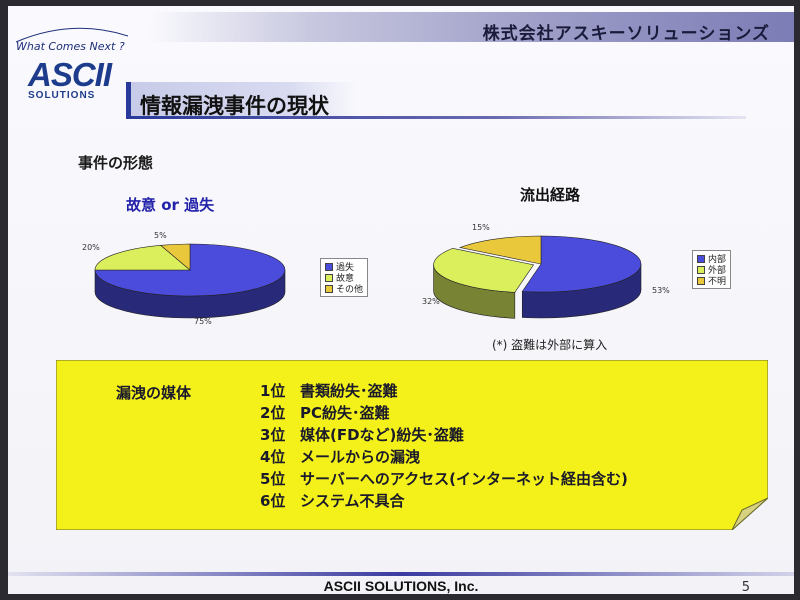 The height and width of the screenshot is (600, 800). I want to click on chart1-legend-item: 故意, so click(344, 278).